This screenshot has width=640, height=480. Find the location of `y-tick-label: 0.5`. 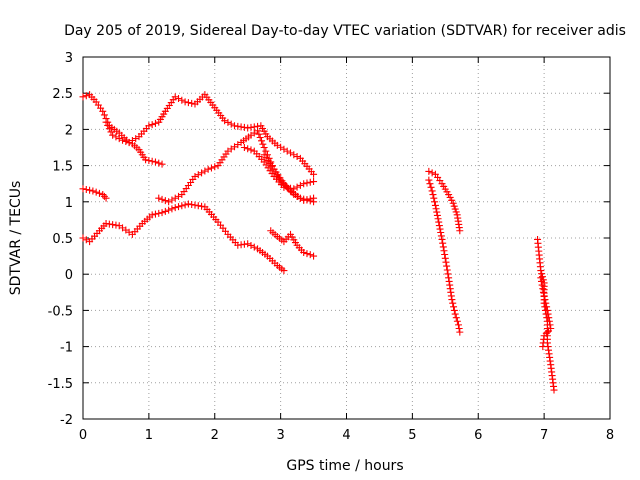

y-tick-label: 0.5 is located at coordinates (62, 239).